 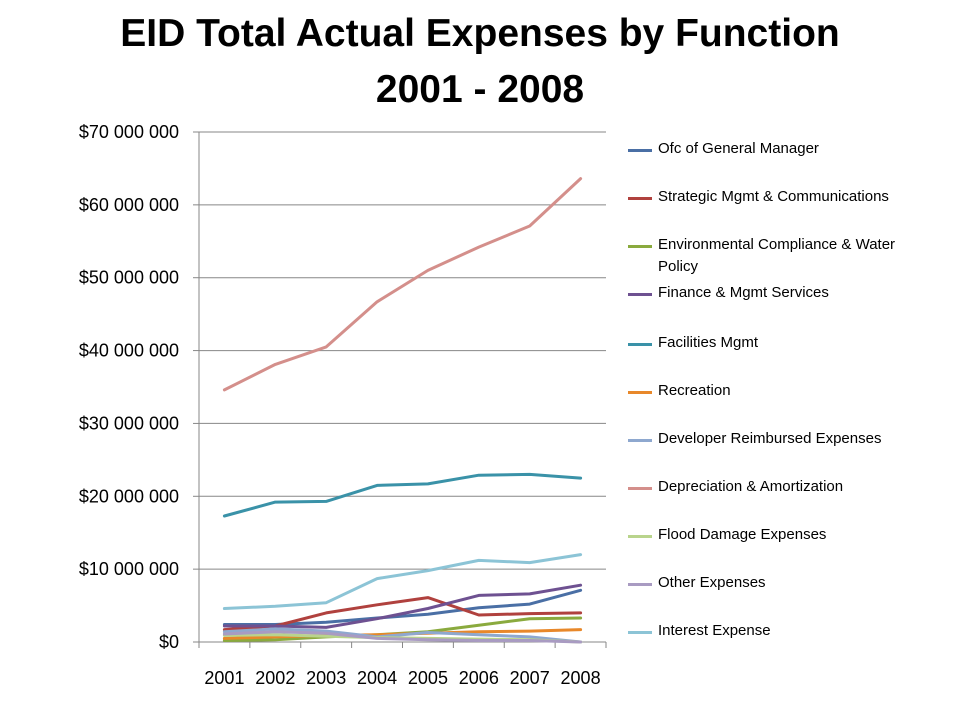 I want to click on y-tick-label-7: $70 000 000, so click(x=129, y=132).